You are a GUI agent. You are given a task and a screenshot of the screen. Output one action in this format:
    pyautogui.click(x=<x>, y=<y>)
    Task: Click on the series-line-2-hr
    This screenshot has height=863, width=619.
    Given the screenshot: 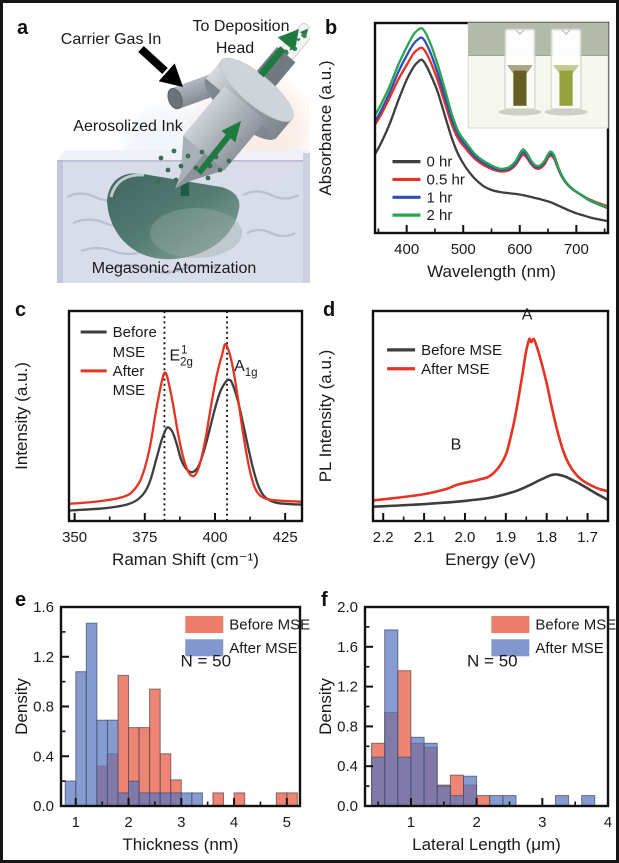 What is the action you would take?
    pyautogui.click(x=491, y=118)
    